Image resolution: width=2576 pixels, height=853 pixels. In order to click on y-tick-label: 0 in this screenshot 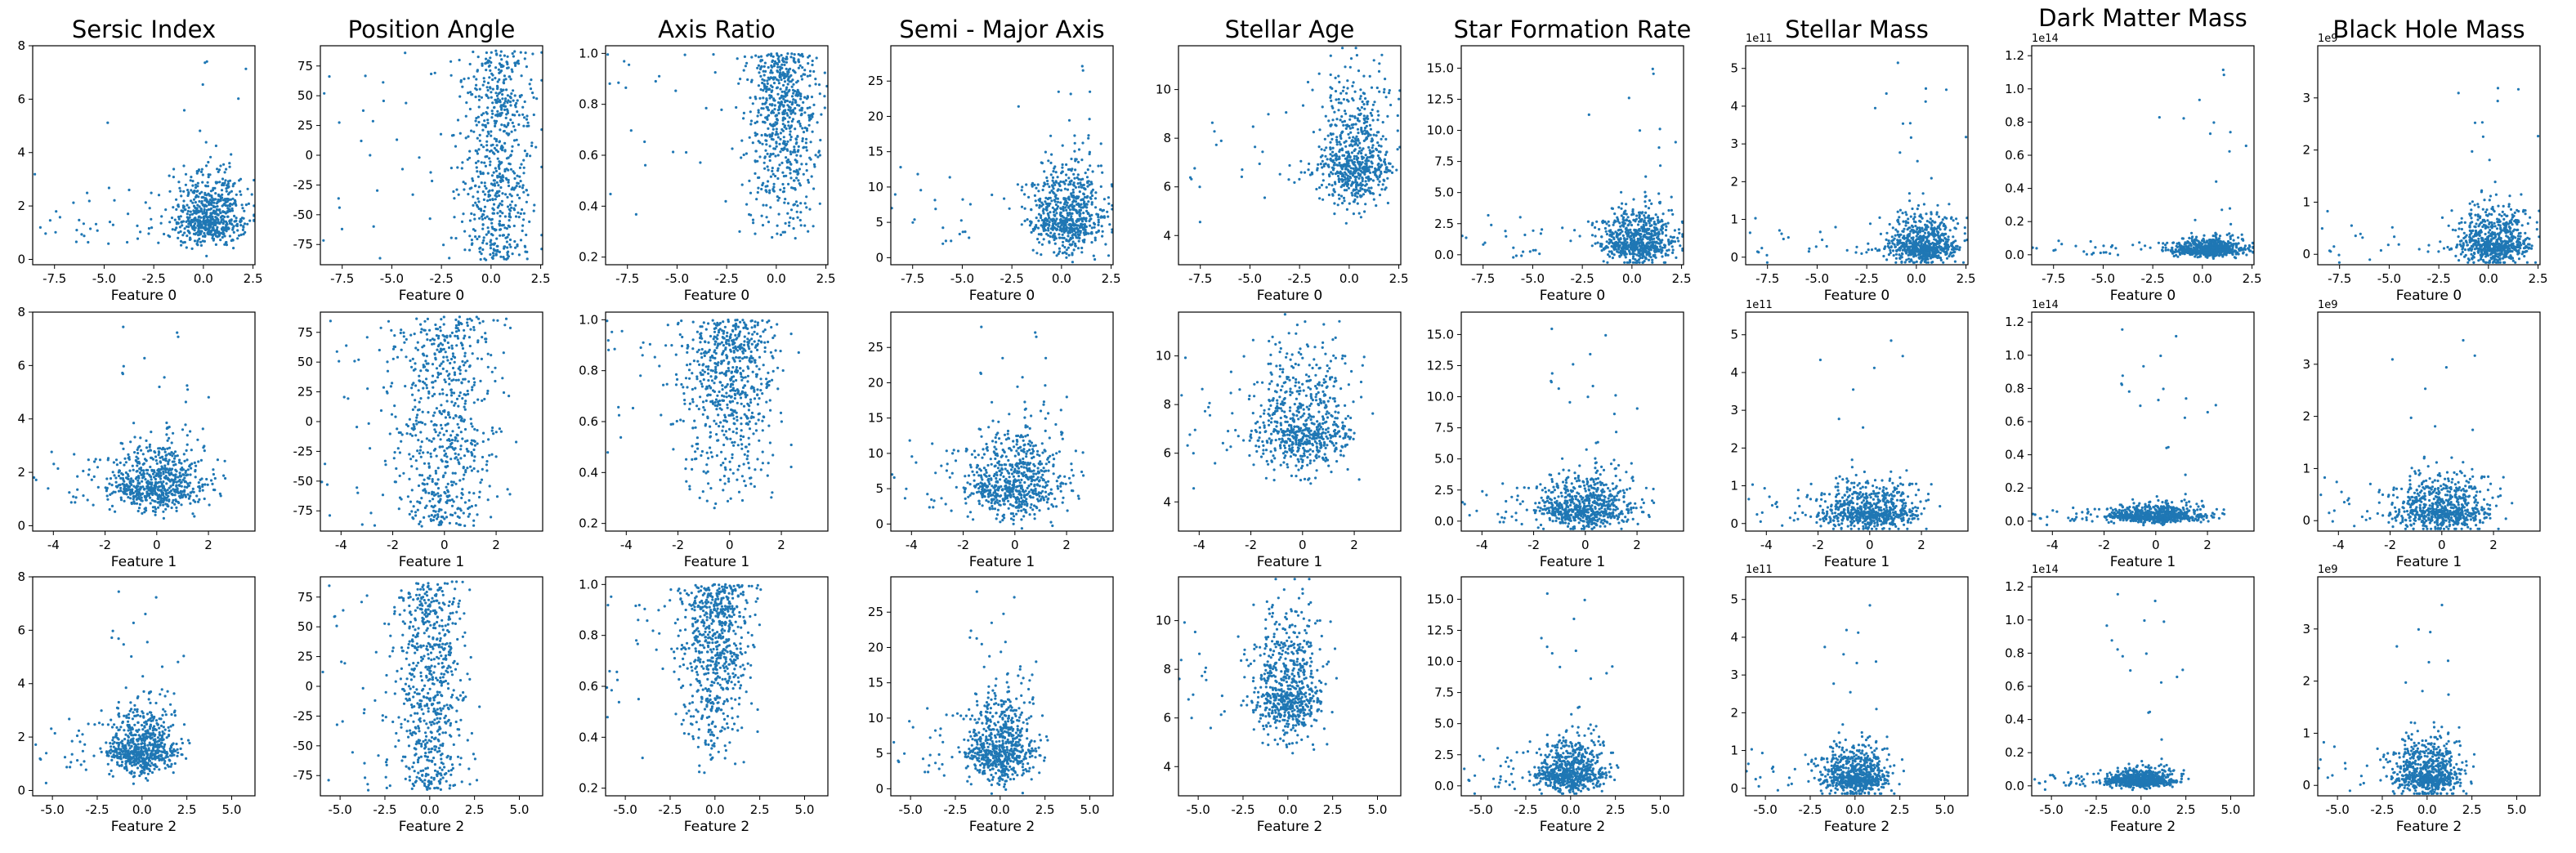, I will do `click(879, 257)`.